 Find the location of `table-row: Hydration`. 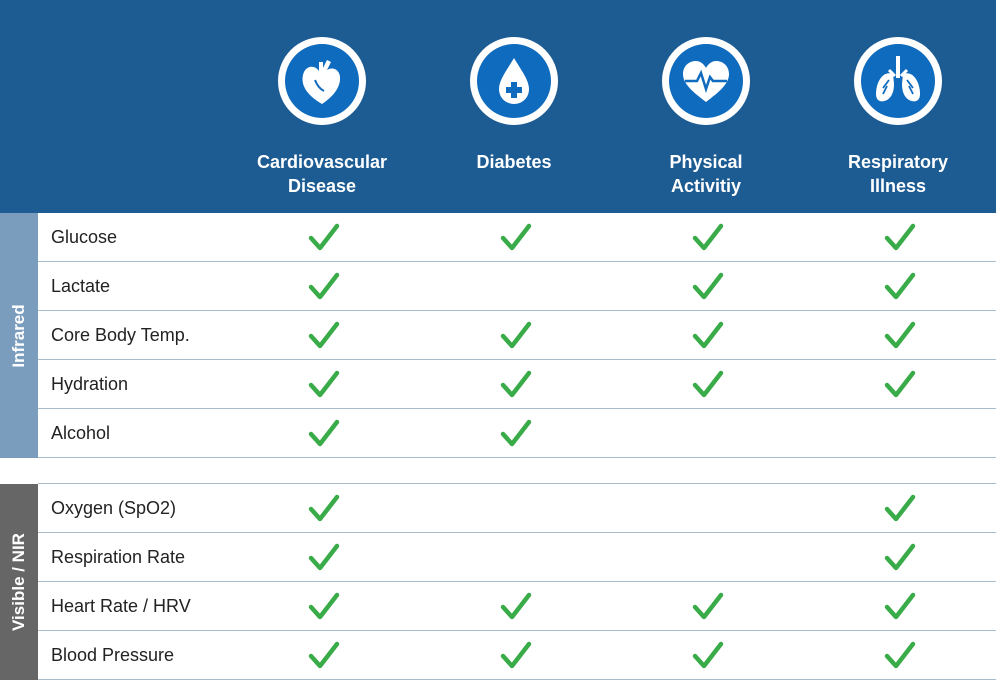

table-row: Hydration is located at coordinates (517, 384).